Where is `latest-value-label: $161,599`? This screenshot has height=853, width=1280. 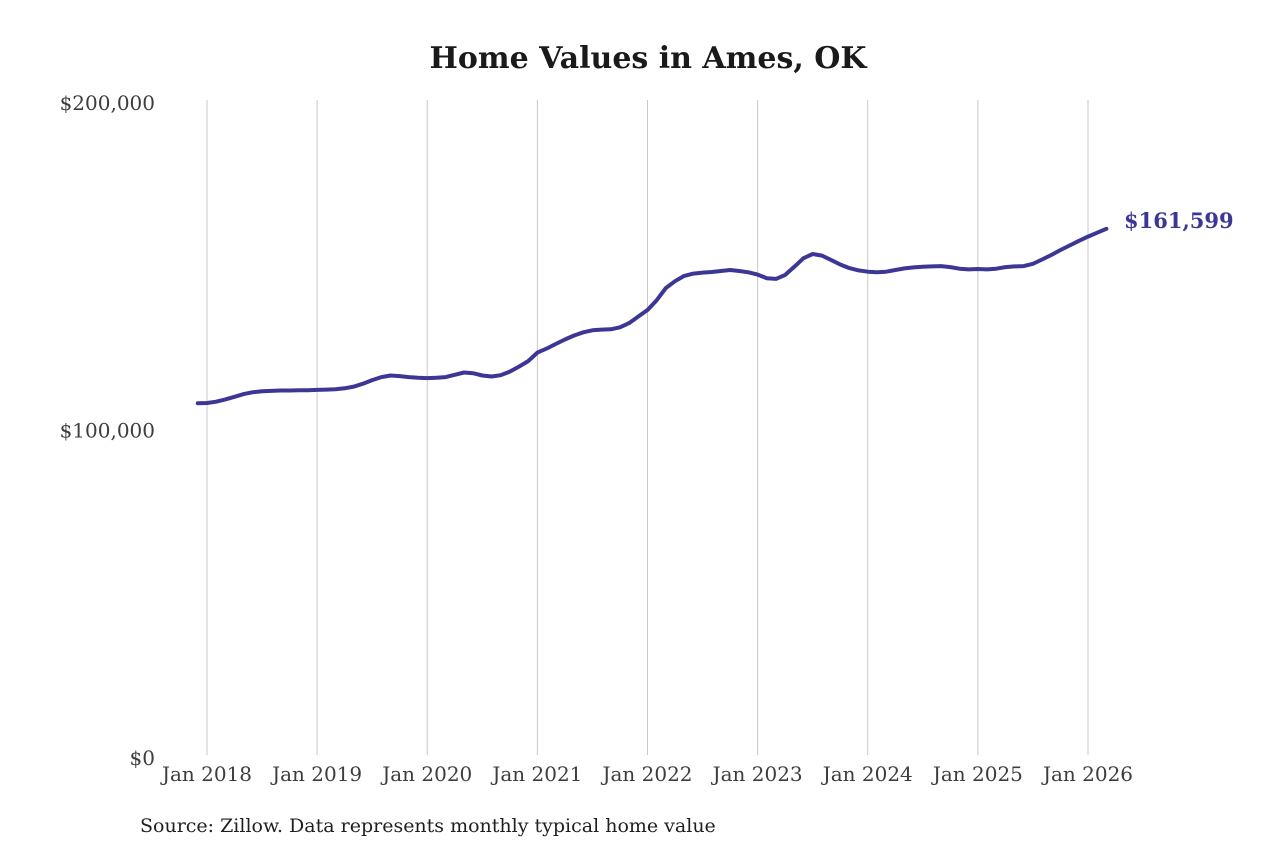 latest-value-label: $161,599 is located at coordinates (1179, 220).